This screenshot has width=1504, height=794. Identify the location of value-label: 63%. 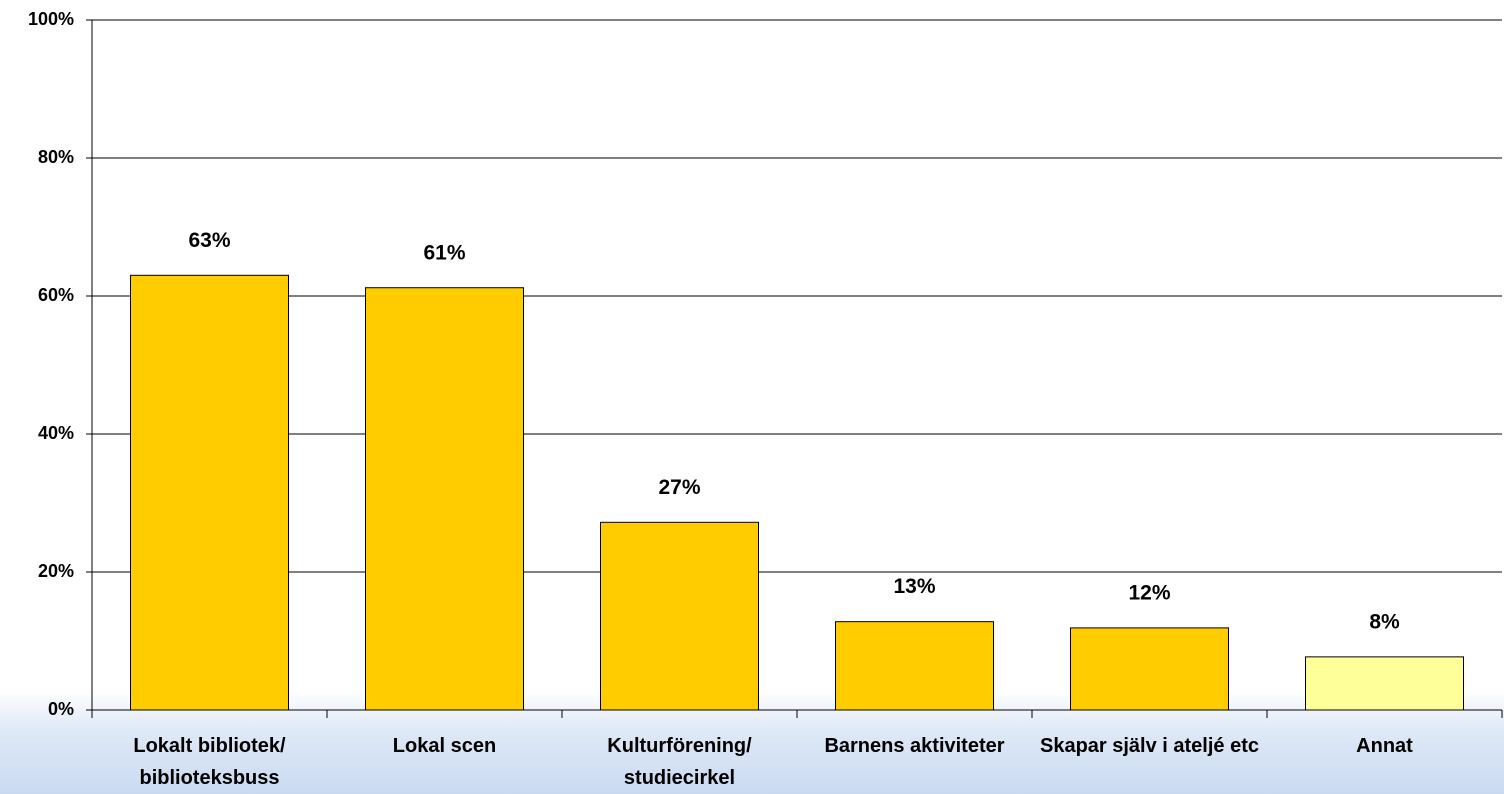
(209, 240).